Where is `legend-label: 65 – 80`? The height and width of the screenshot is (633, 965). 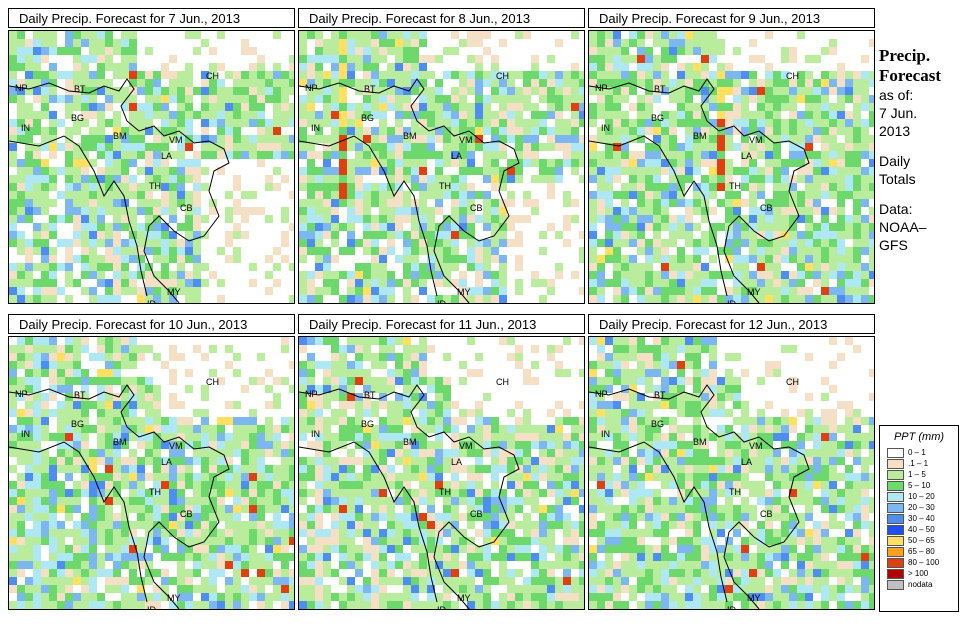 legend-label: 65 – 80 is located at coordinates (921, 551).